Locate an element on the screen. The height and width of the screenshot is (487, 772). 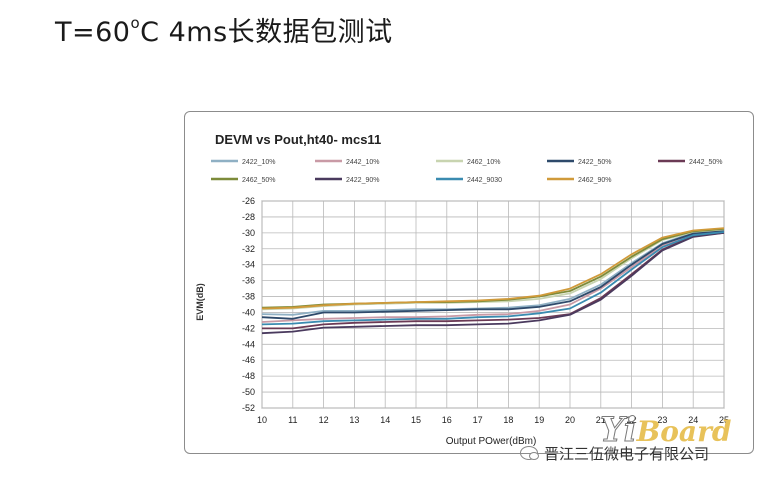
y-tick-label: -38 is located at coordinates (248, 297).